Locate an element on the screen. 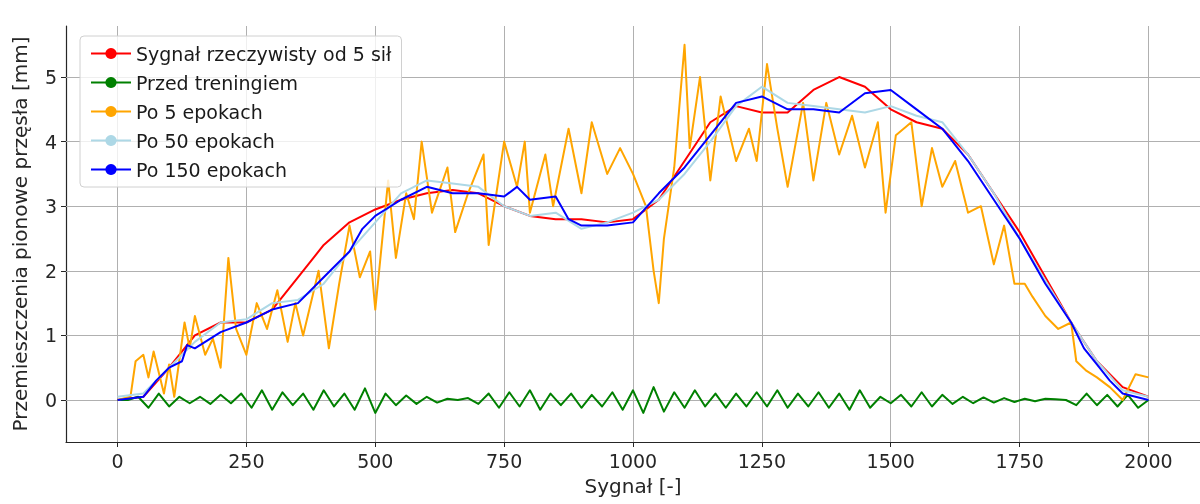  legend-label: Po 5 epokach is located at coordinates (199, 111).